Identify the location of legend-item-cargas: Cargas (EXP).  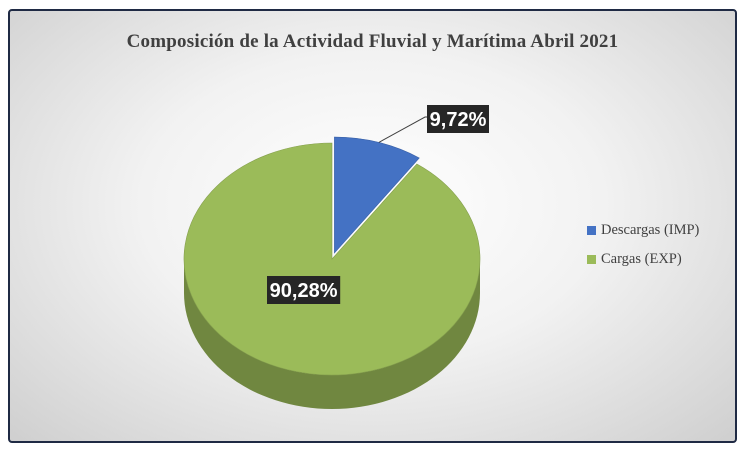
(643, 259).